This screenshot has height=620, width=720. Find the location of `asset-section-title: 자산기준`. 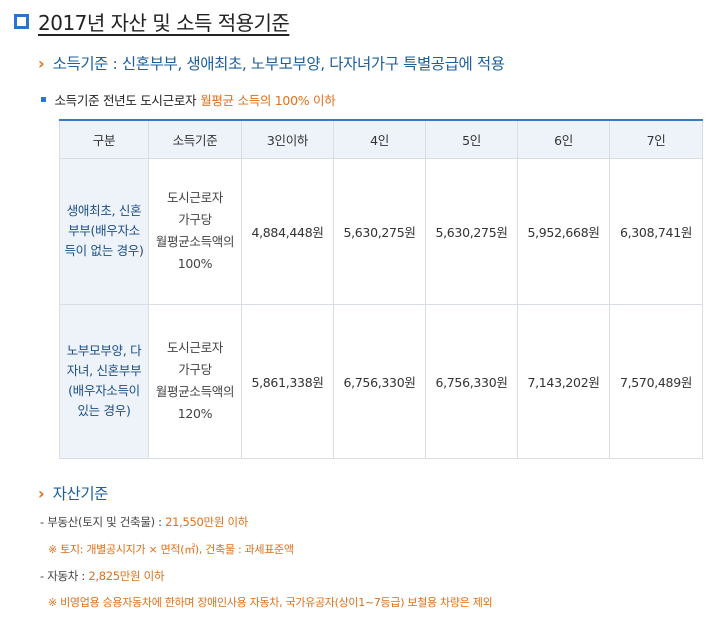

asset-section-title: 자산기준 is located at coordinates (80, 494).